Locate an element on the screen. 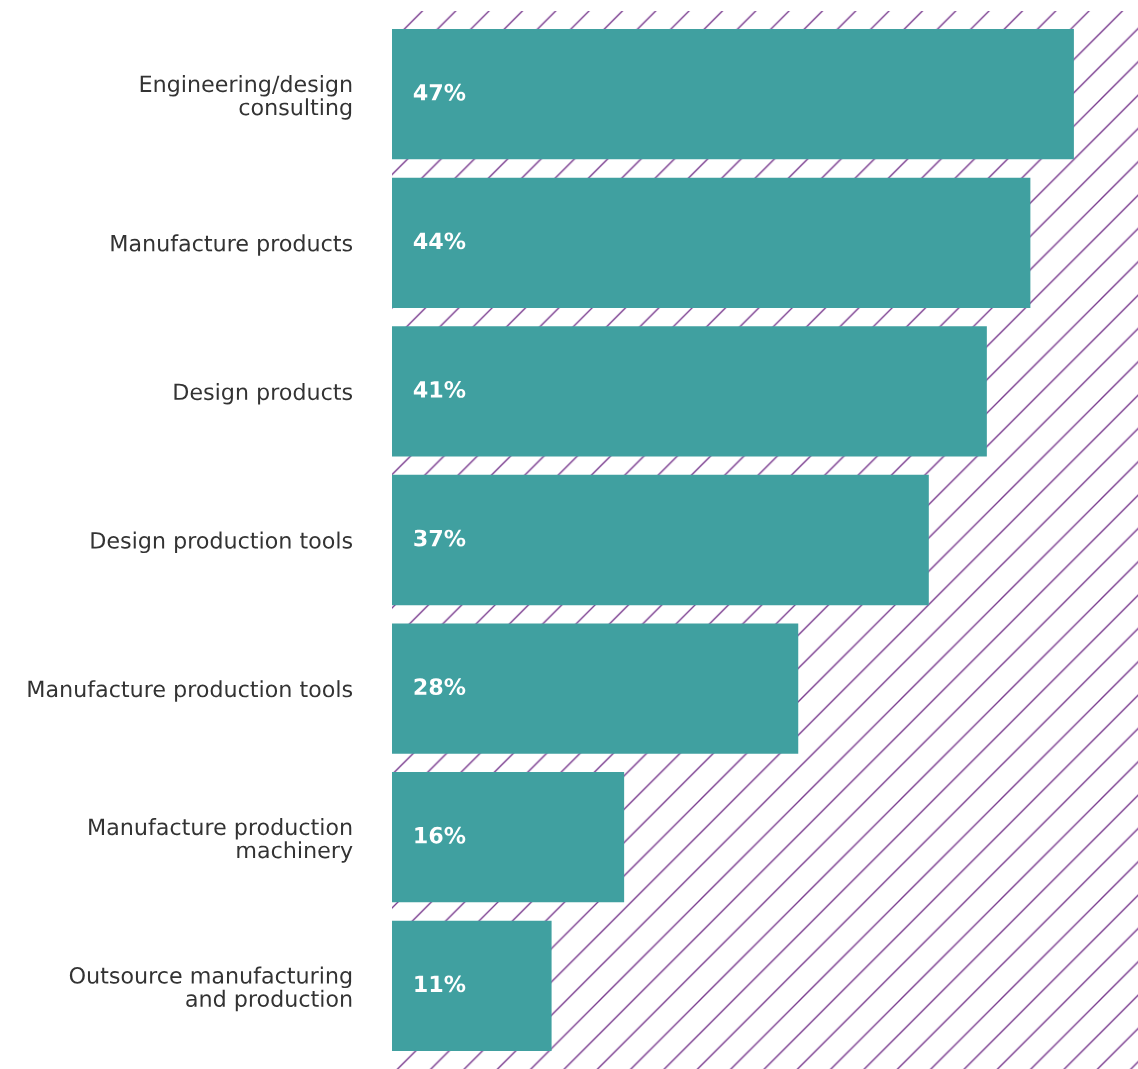 This screenshot has width=1138, height=1069. data-label: 47% is located at coordinates (439, 92).